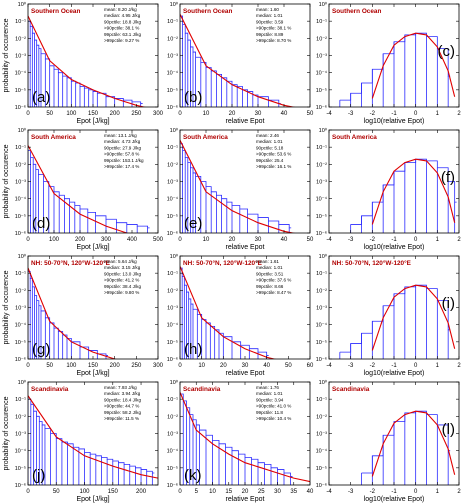 Image resolution: width=474 pixels, height=504 pixels. Describe the element at coordinates (158, 240) in the screenshot. I see `x-tick-label: 500` at that location.